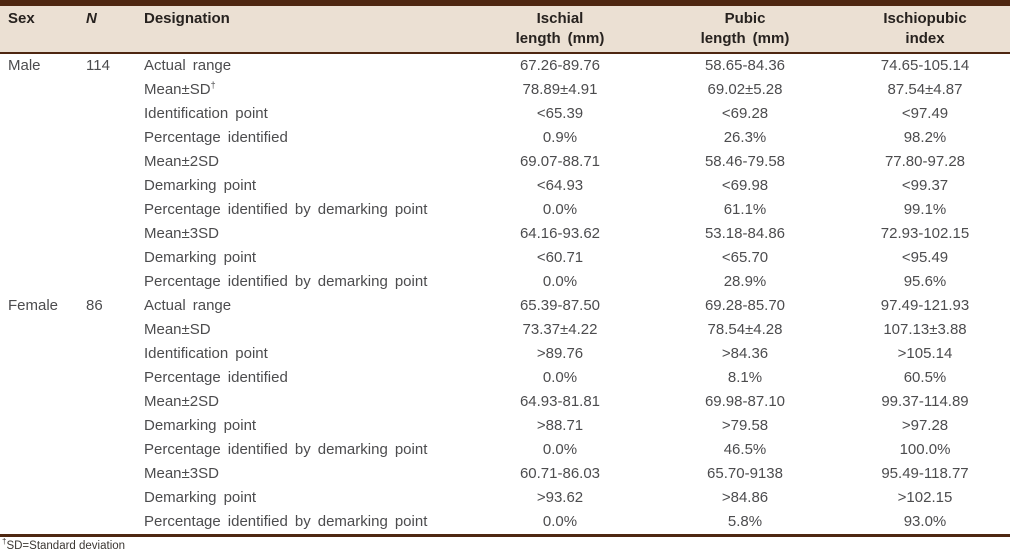  What do you see at coordinates (925, 377) in the screenshot?
I see `cell-ischiopubic-index: 60.5%` at bounding box center [925, 377].